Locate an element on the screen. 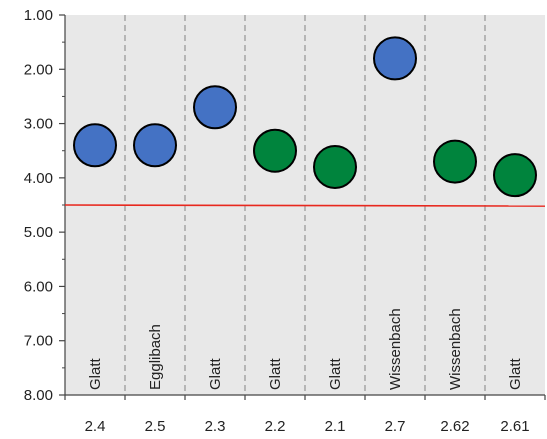  x-tick-label: 2.4 is located at coordinates (95, 426).